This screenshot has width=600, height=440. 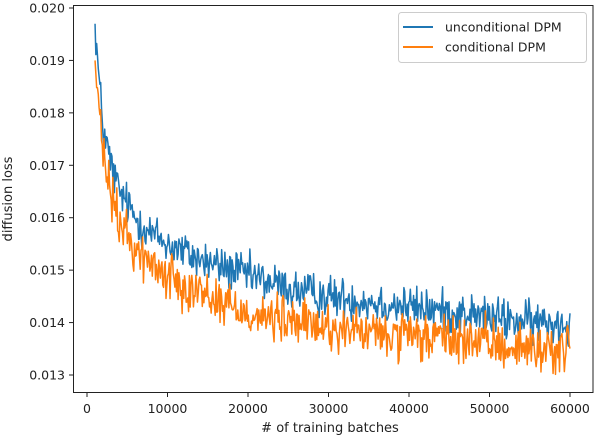 I want to click on y-tick-label: 0.019, so click(x=47, y=60).